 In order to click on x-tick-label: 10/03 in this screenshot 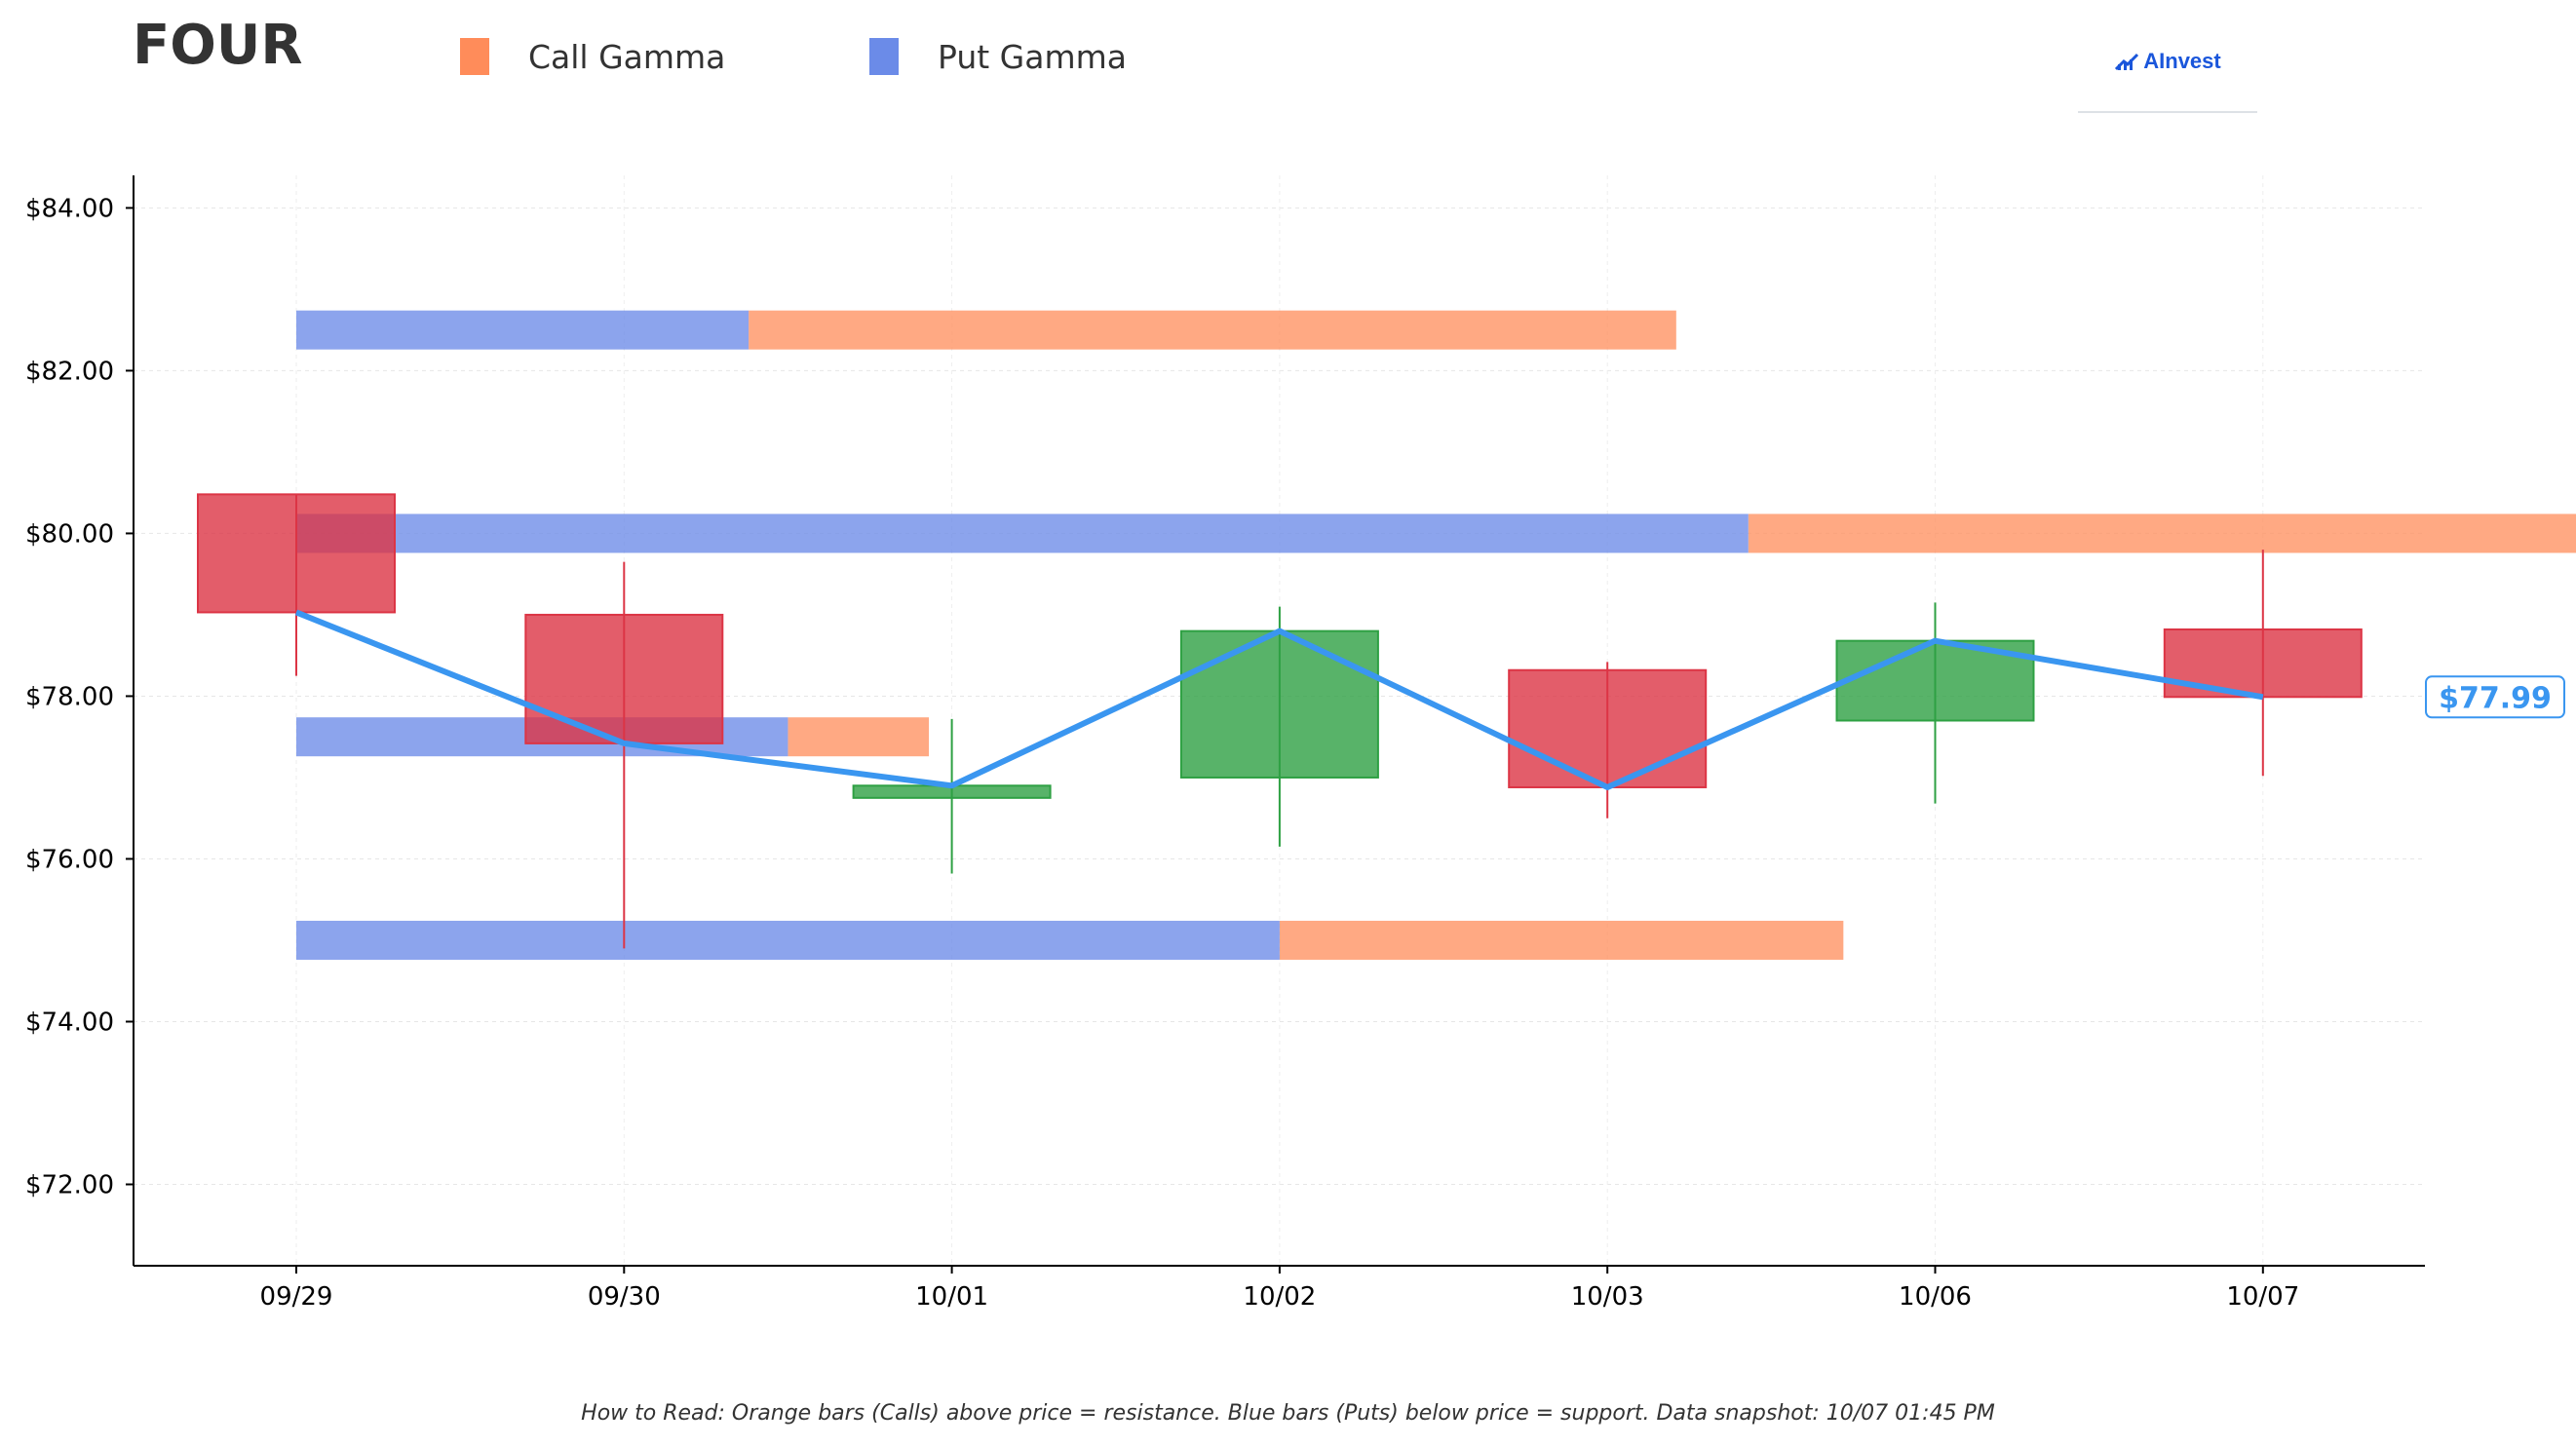, I will do `click(1607, 1297)`.